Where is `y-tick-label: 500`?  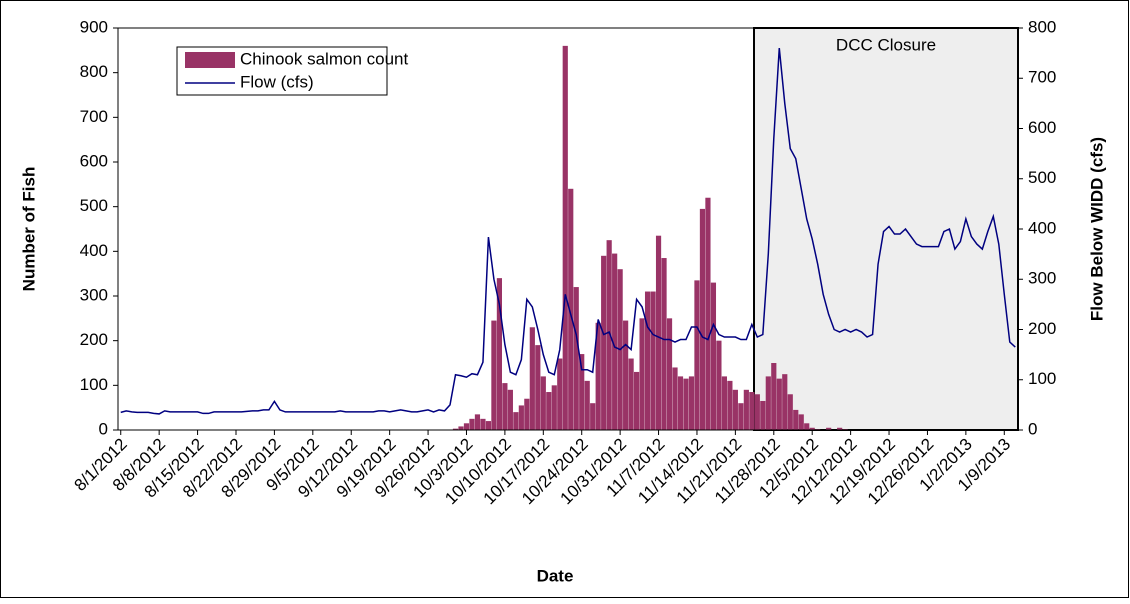
y-tick-label: 500 is located at coordinates (94, 205).